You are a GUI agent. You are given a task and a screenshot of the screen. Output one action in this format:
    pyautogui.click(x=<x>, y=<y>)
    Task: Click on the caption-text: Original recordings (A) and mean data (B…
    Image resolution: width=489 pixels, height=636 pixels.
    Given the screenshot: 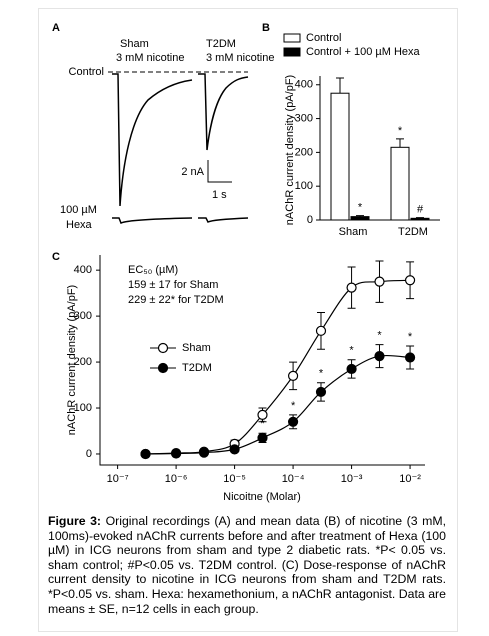 What is the action you would take?
    pyautogui.click(x=247, y=565)
    